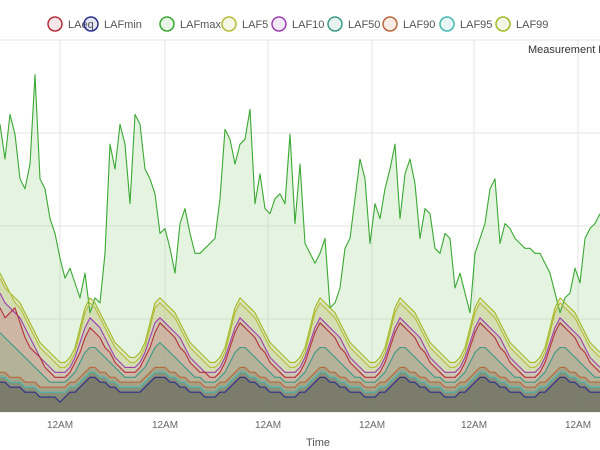 Image resolution: width=600 pixels, height=450 pixels. I want to click on legend-item-laf10: LAF10, so click(297, 24).